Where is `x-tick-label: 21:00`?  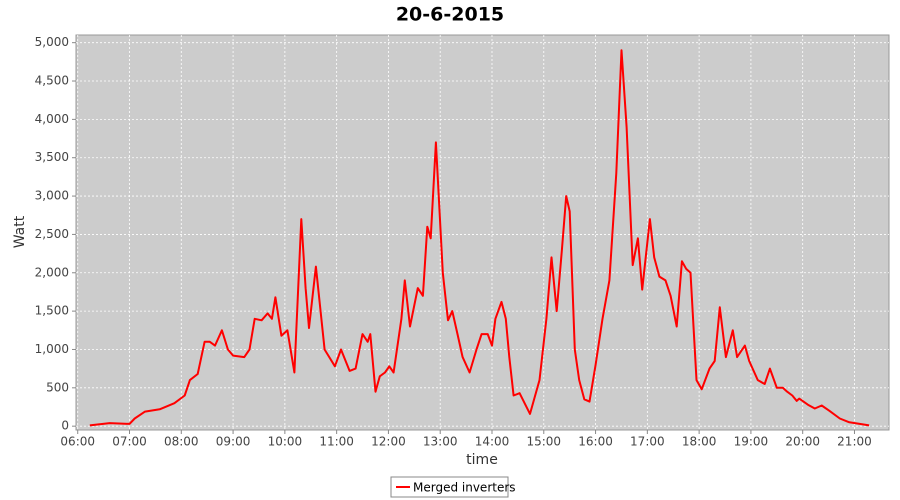 x-tick-label: 21:00 is located at coordinates (854, 442).